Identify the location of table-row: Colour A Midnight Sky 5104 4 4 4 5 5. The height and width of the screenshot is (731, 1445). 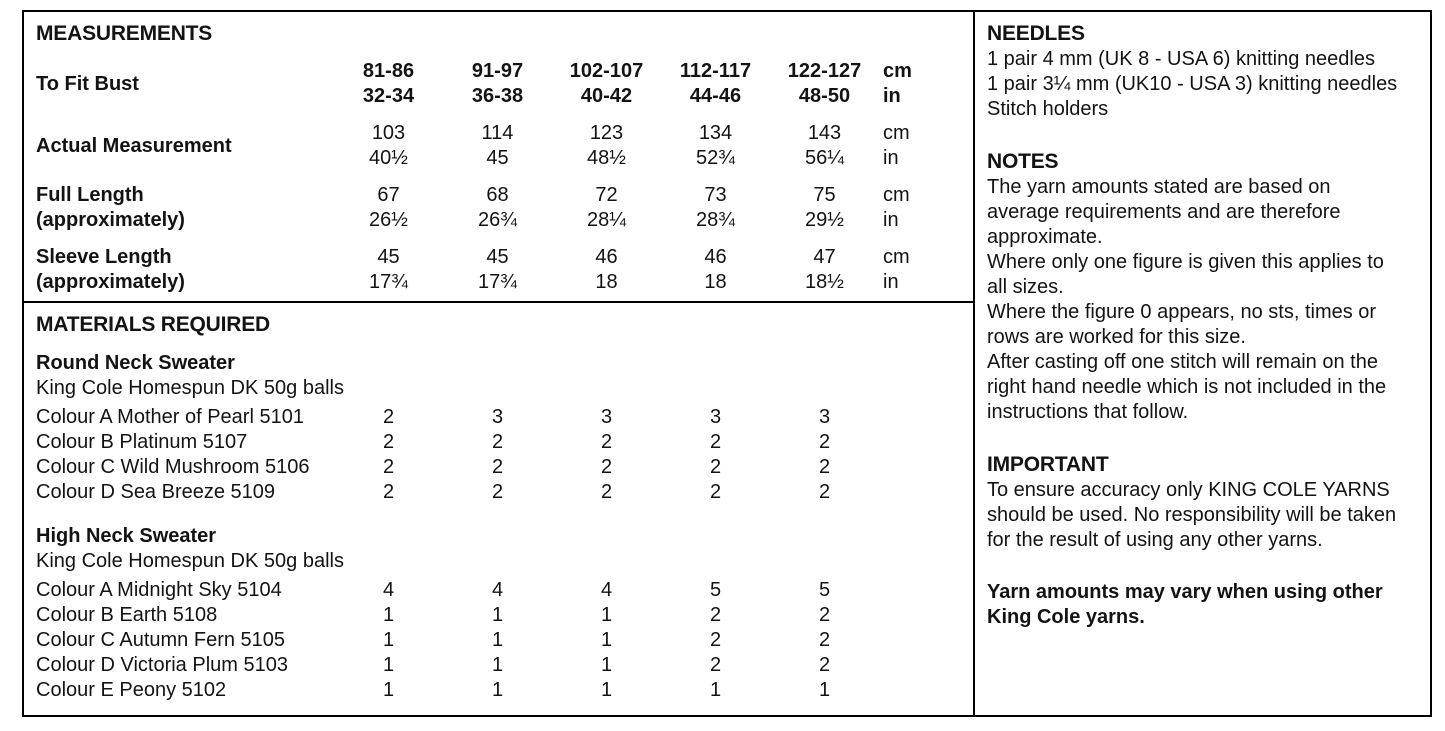
(498, 590).